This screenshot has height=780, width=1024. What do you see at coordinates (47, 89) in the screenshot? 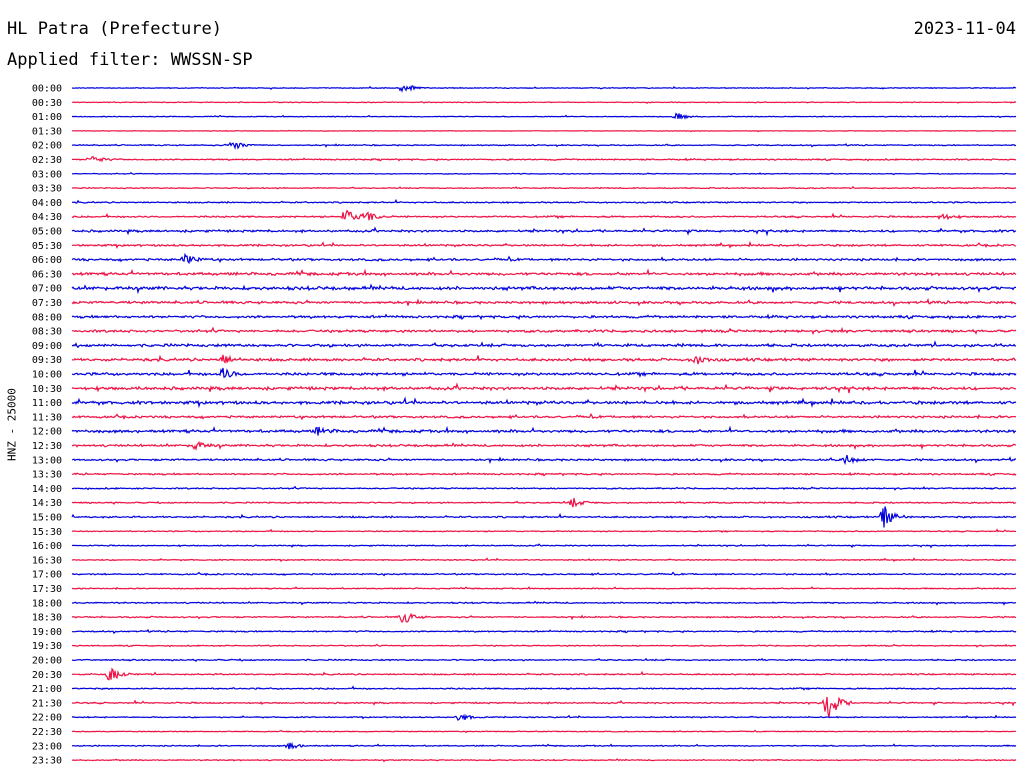
I see `row-time-label: 00:00` at bounding box center [47, 89].